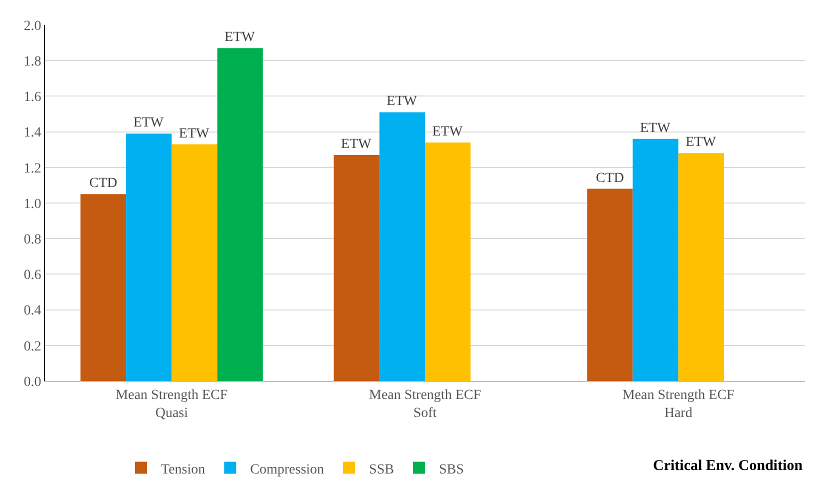  What do you see at coordinates (33, 382) in the screenshot?
I see `y-tick-label: 0.0` at bounding box center [33, 382].